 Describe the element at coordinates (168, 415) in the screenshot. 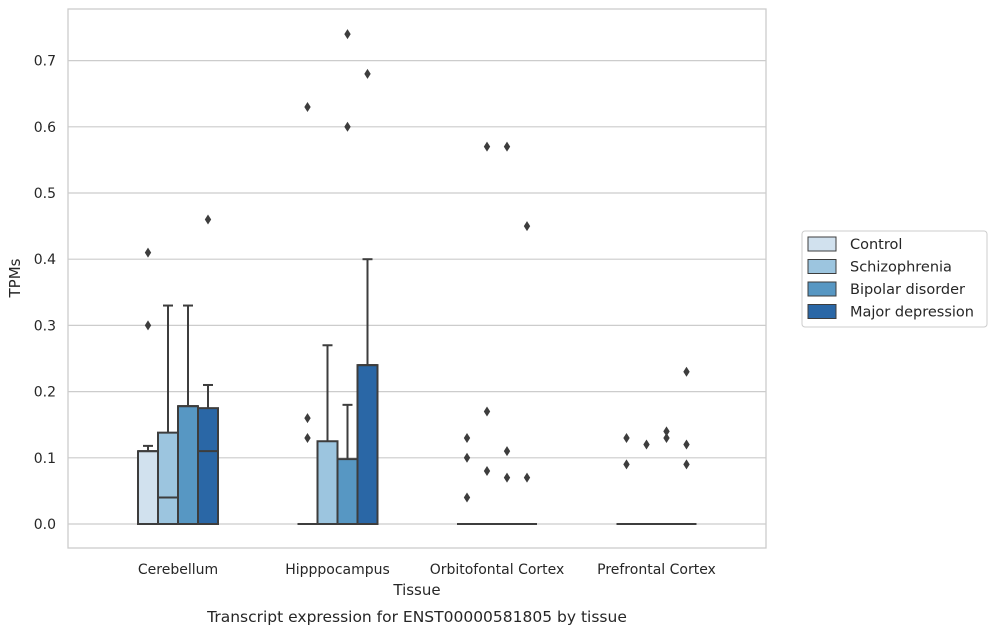

I see `box-schizophrenia-cerebellum` at that location.